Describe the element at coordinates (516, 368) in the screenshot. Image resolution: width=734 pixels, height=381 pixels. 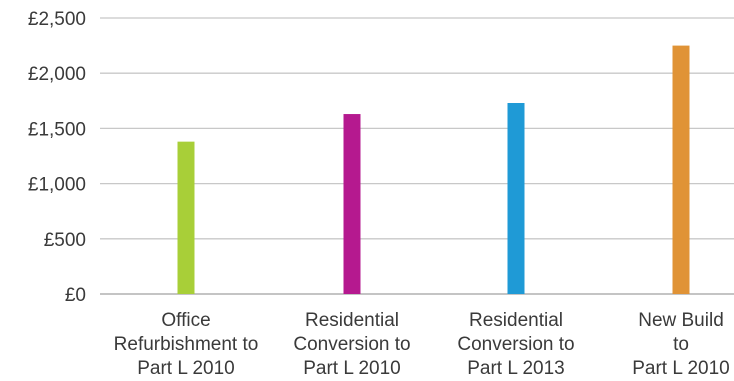
I see `x-category-label-line: Part L 2013` at that location.